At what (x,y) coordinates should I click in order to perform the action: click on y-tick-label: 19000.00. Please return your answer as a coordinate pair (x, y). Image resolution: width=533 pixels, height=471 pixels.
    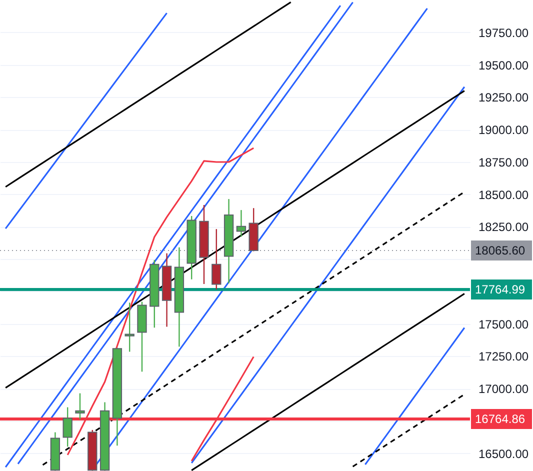
    Looking at the image, I should click on (503, 130).